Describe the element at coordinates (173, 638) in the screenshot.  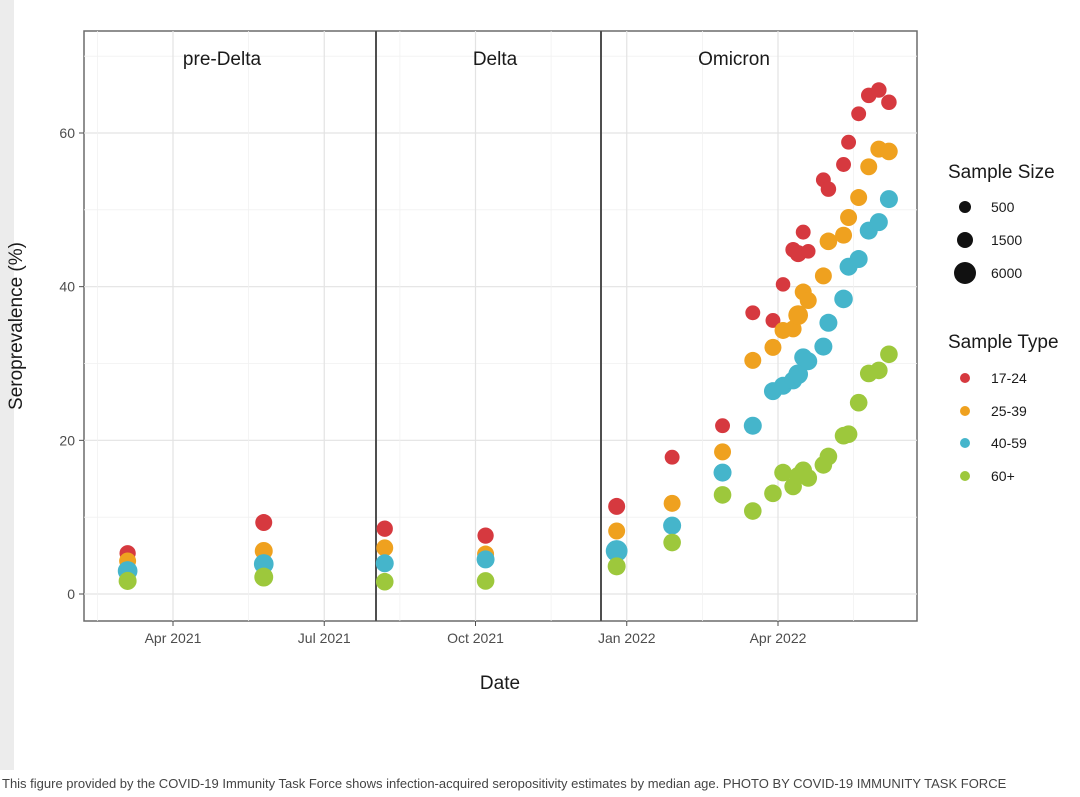
I see `x-tick-label: Apr 2021` at that location.